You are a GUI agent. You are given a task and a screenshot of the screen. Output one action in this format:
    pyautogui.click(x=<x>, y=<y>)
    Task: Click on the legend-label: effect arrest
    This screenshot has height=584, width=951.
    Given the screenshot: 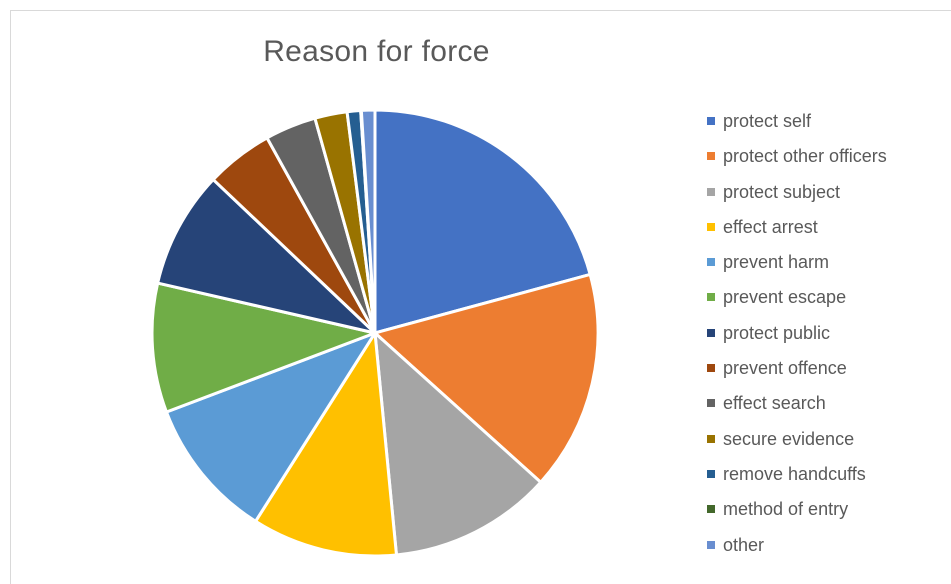 What is the action you would take?
    pyautogui.click(x=770, y=226)
    